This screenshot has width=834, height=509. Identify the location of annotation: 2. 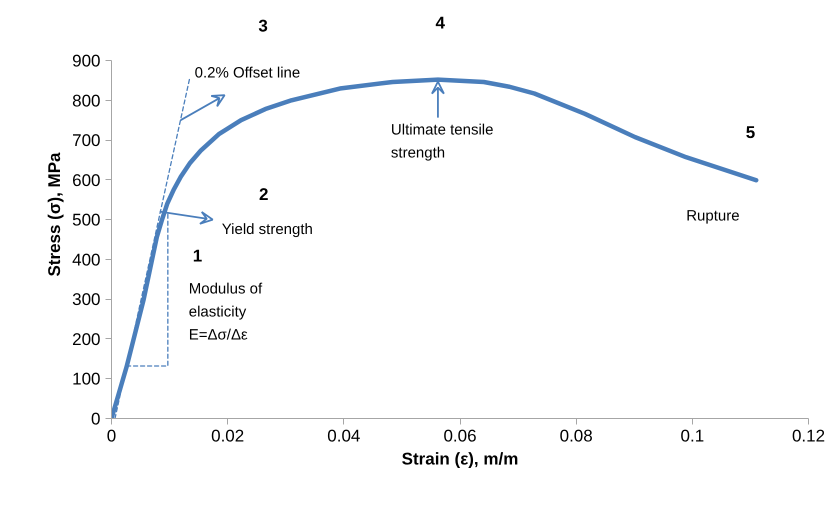
(263, 194).